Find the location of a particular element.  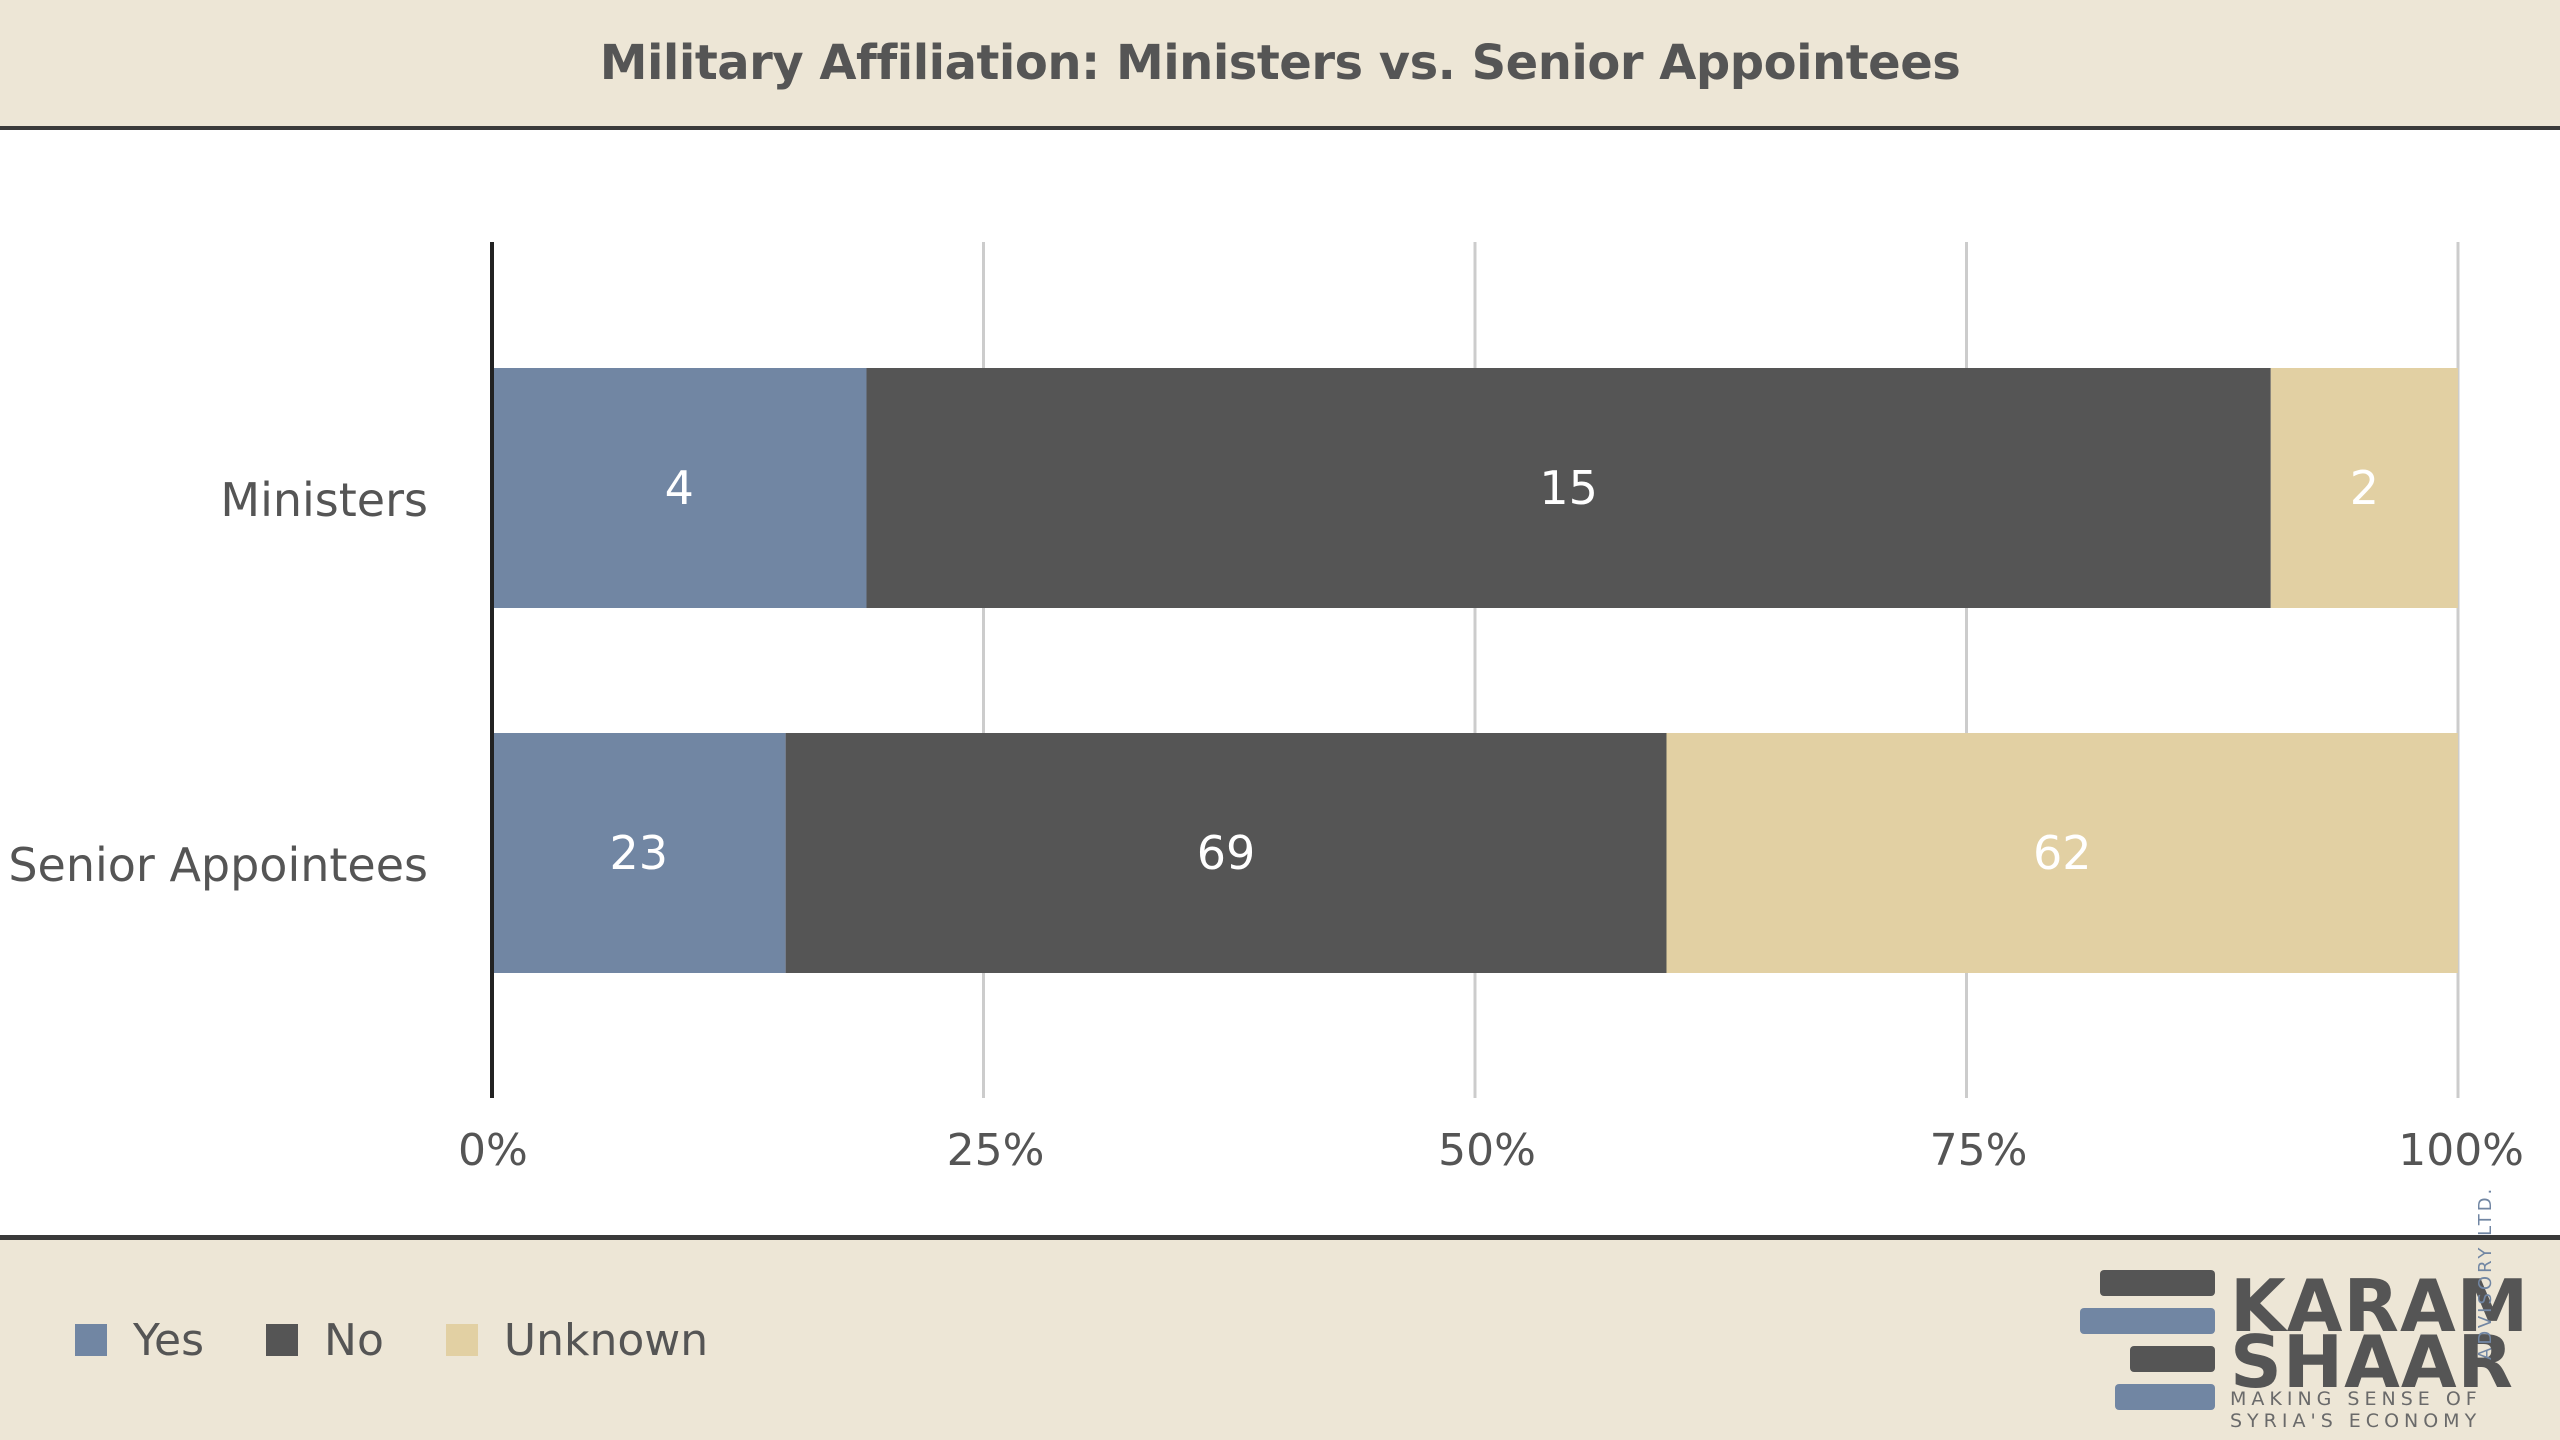

x-tick-label-0: 0% is located at coordinates (493, 1150).